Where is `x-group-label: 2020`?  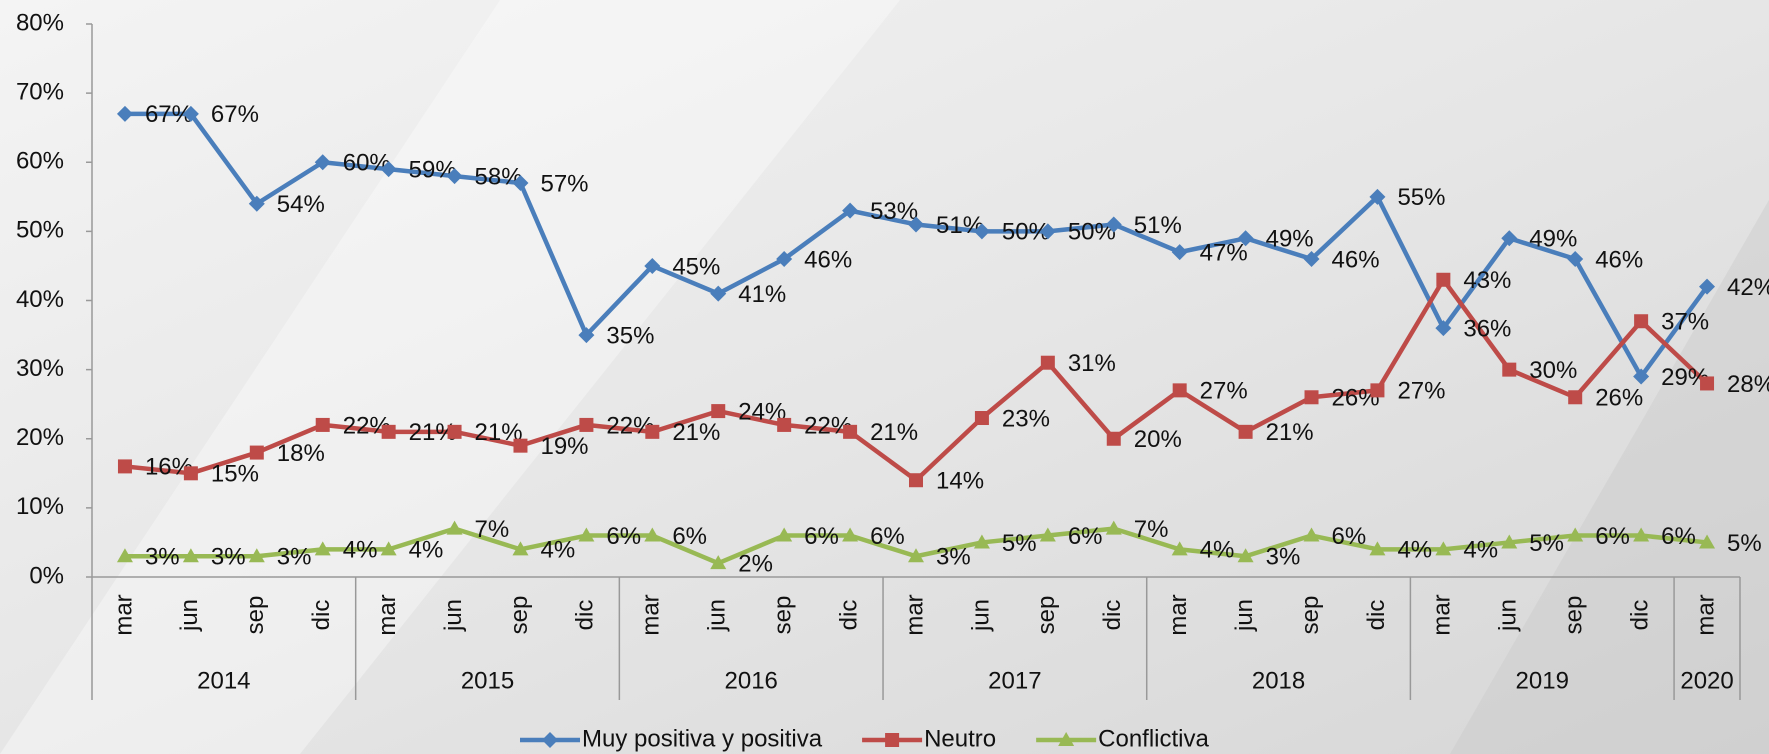 x-group-label: 2020 is located at coordinates (1706, 680).